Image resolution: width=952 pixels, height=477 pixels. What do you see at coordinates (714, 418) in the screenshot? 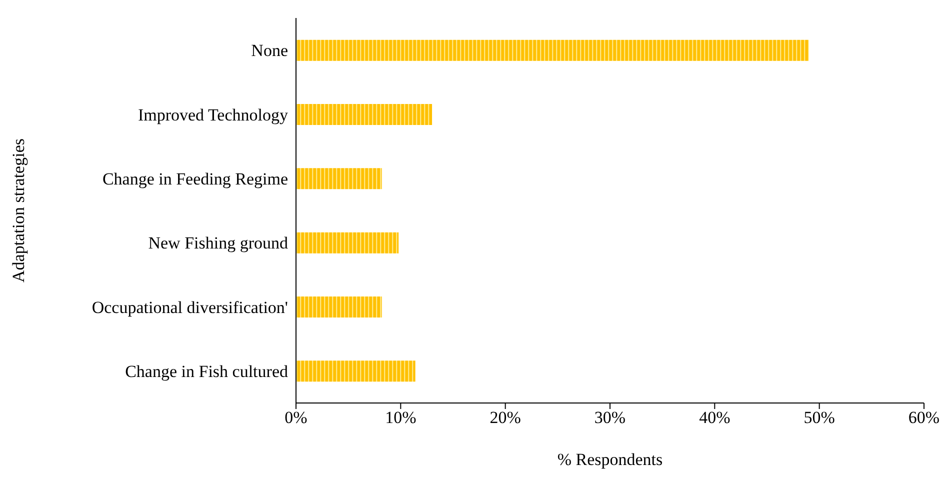
I see `x-tick-label: 40%` at bounding box center [714, 418].